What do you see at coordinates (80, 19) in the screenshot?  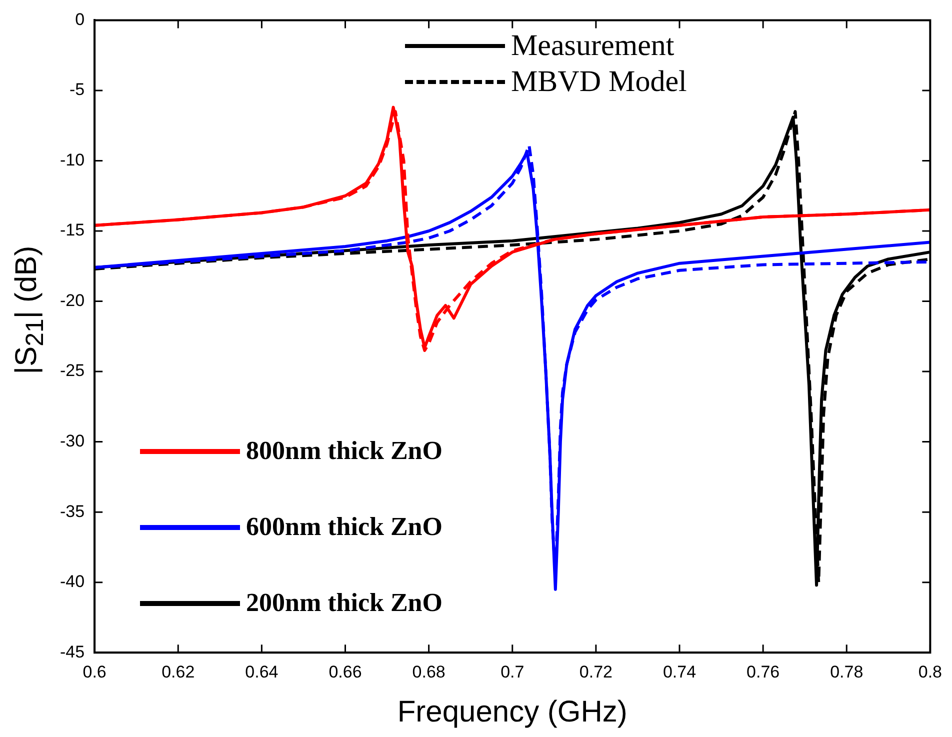 I see `y-tick-label: 0` at bounding box center [80, 19].